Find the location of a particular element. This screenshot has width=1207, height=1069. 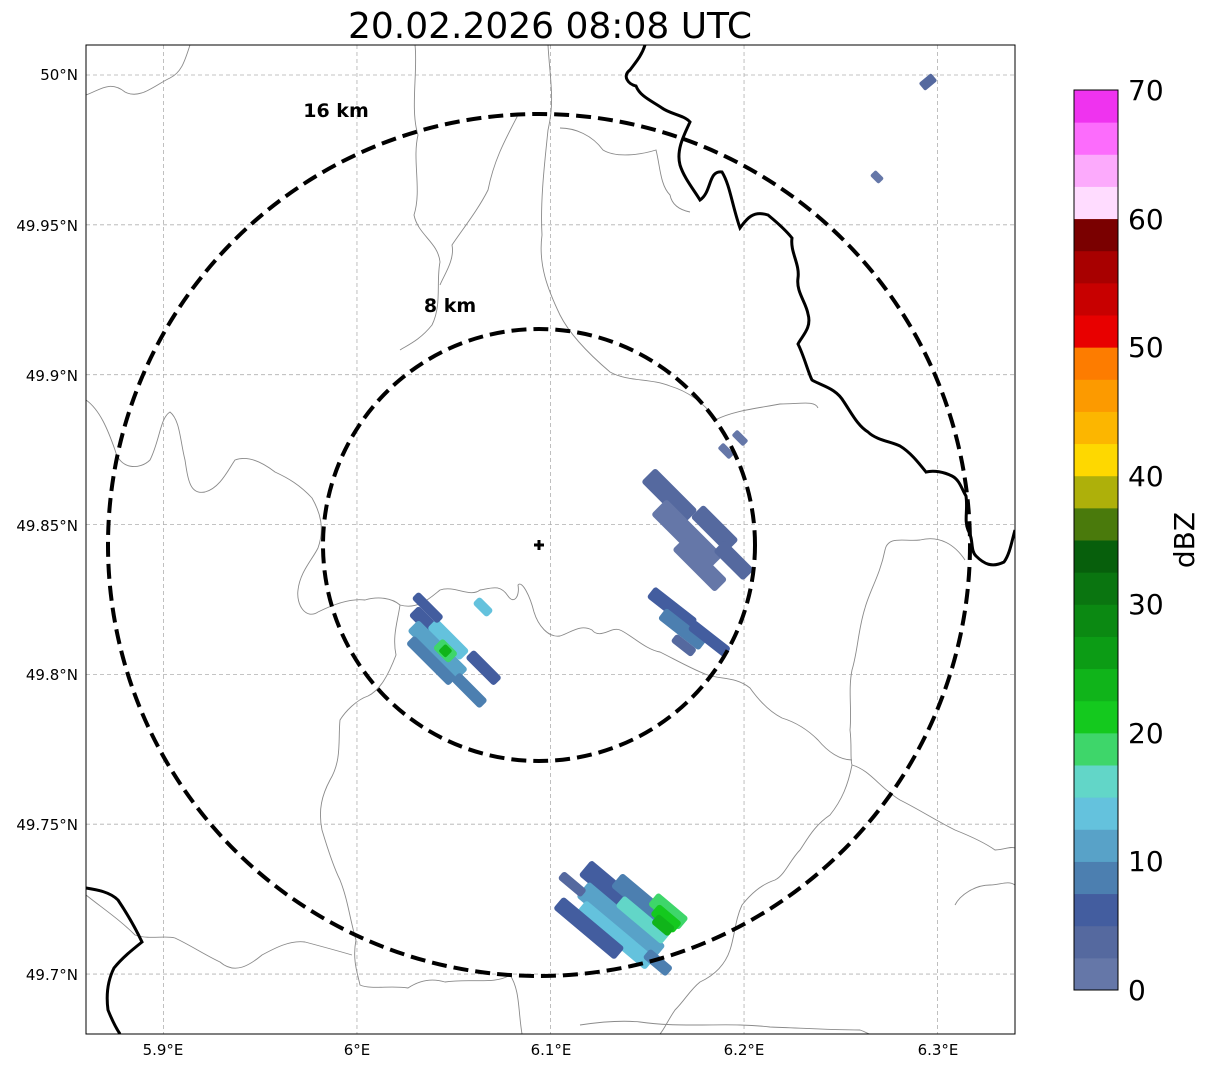

ring-label-8km: 8 km is located at coordinates (450, 306).